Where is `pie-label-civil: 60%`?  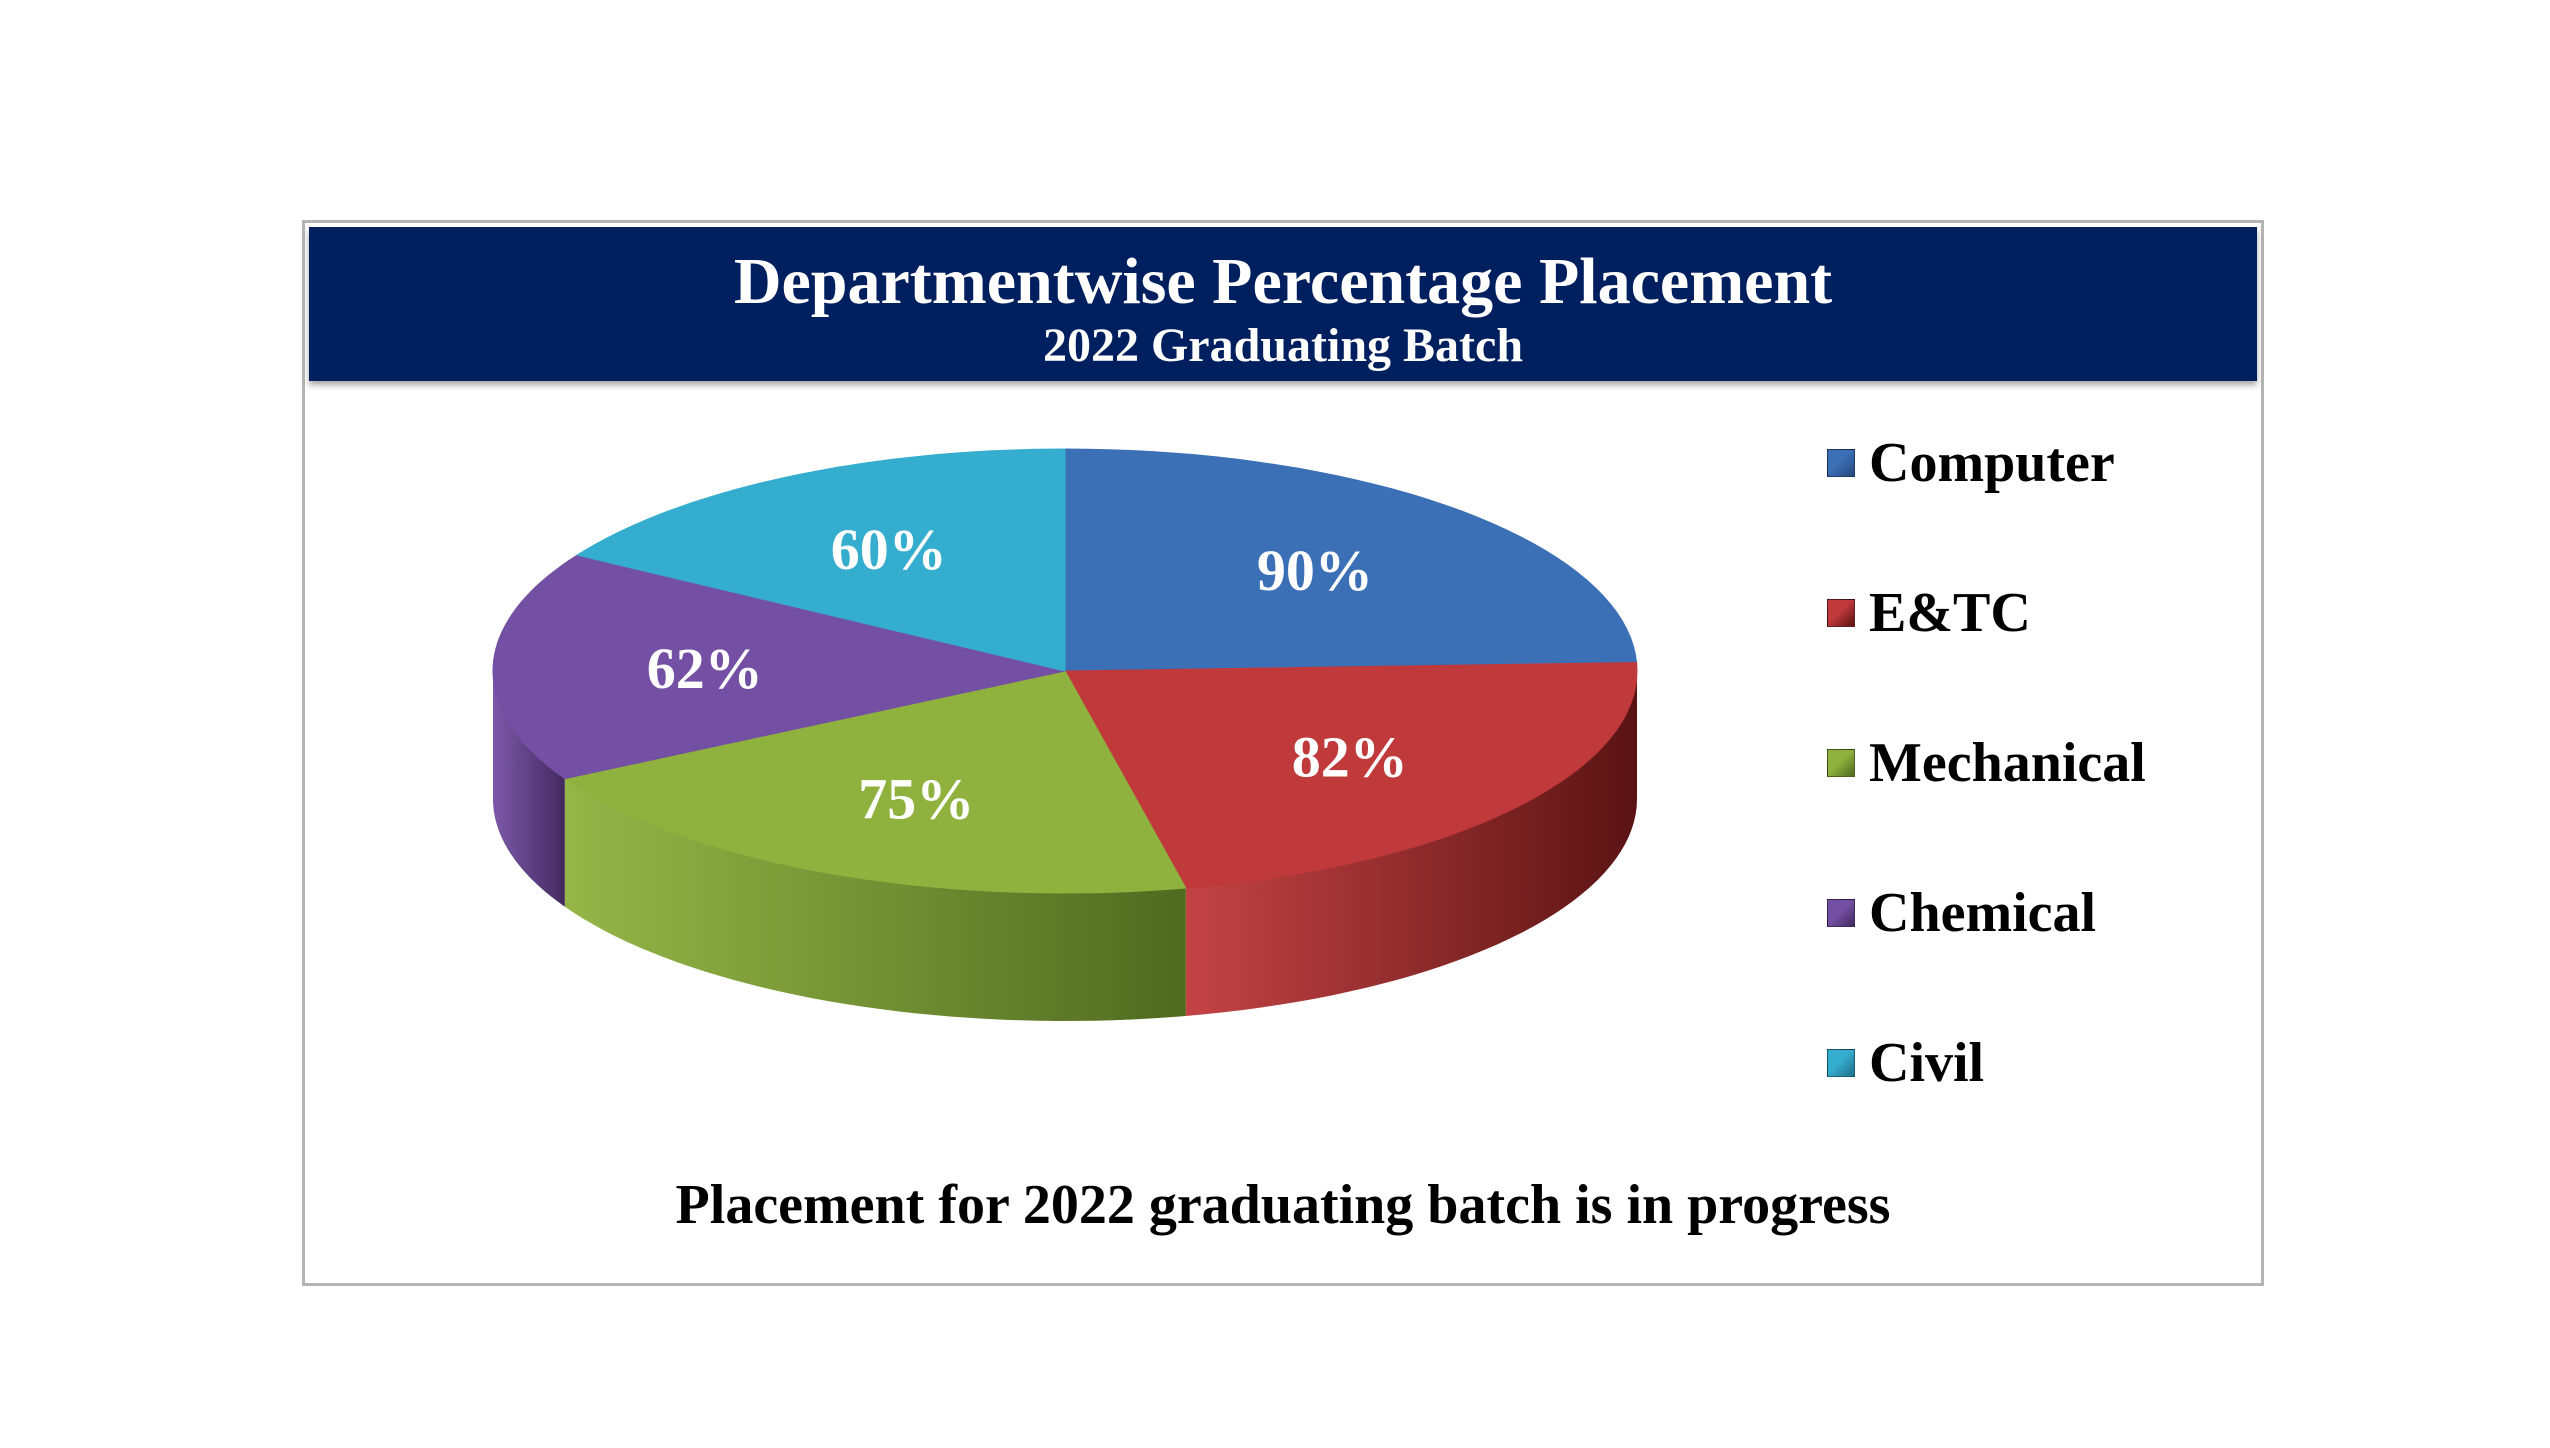
pie-label-civil: 60% is located at coordinates (889, 549).